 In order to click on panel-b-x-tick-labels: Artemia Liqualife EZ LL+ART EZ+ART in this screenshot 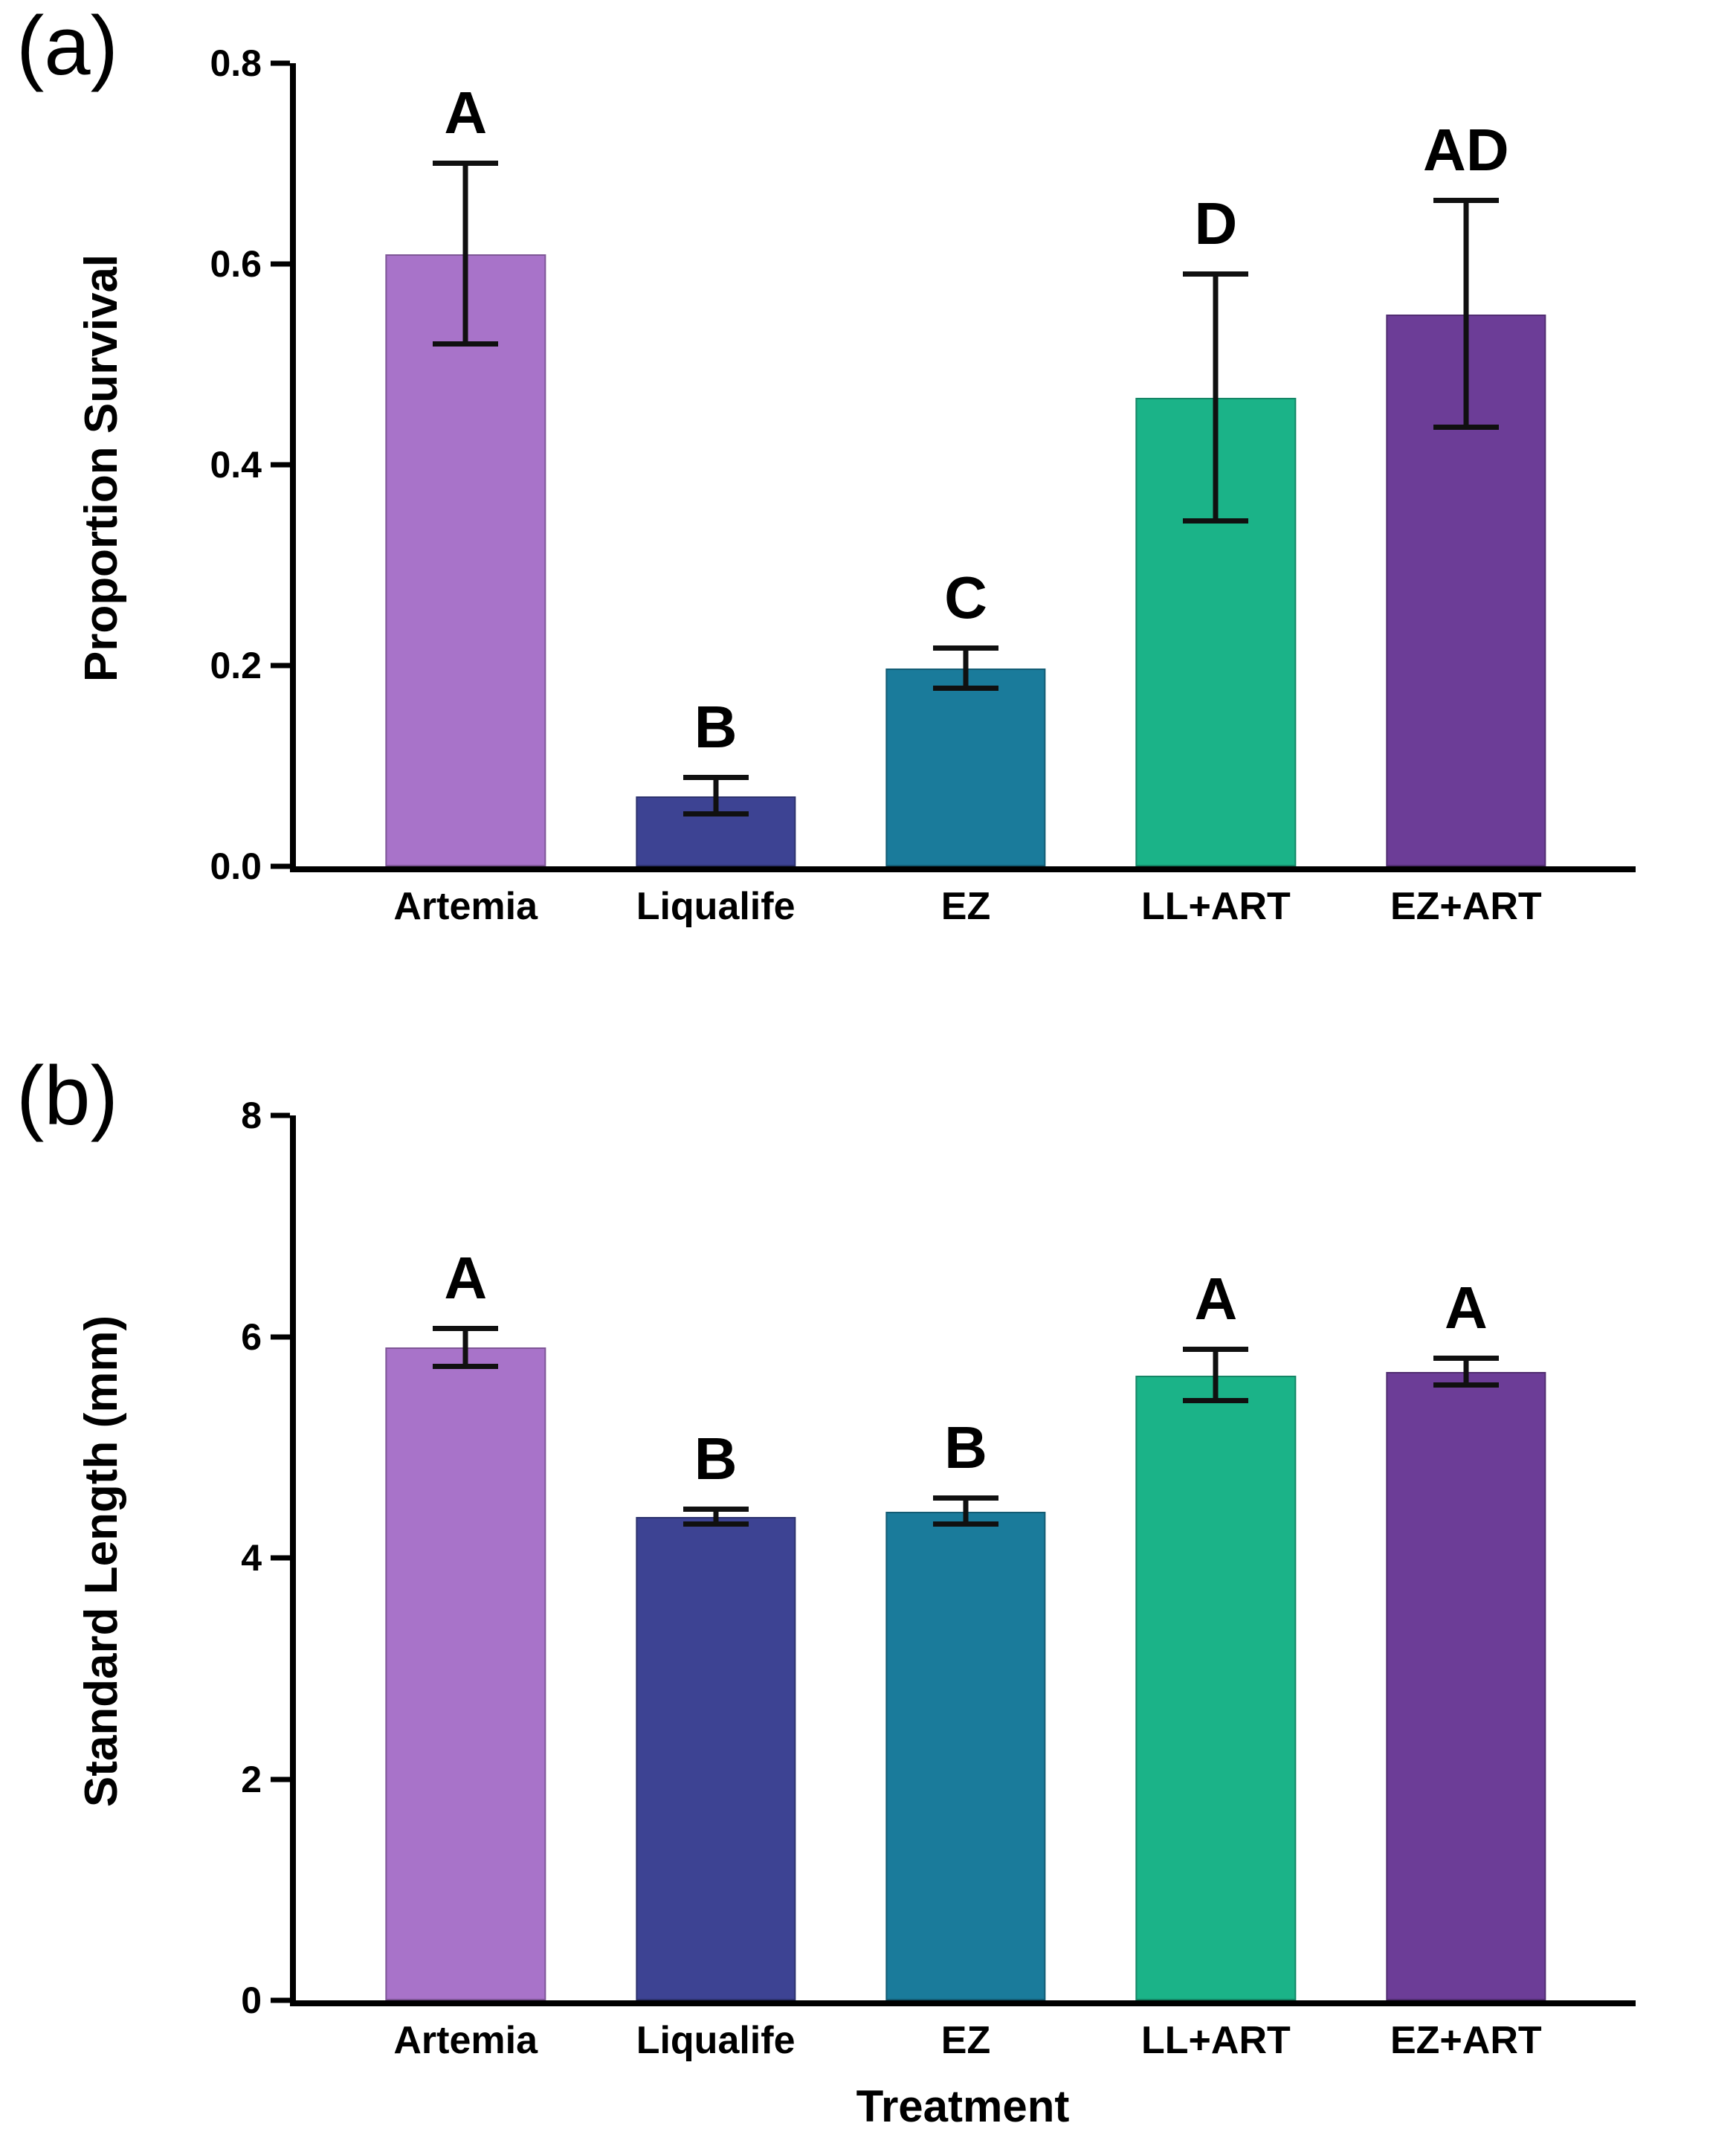, I will do `click(966, 2041)`.